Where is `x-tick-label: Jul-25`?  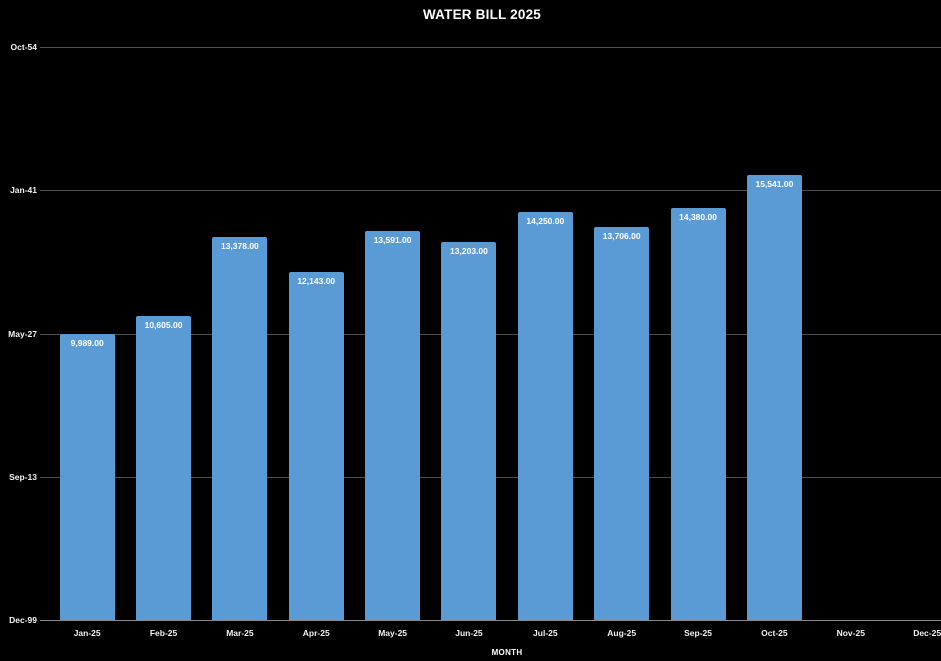 x-tick-label: Jul-25 is located at coordinates (545, 633).